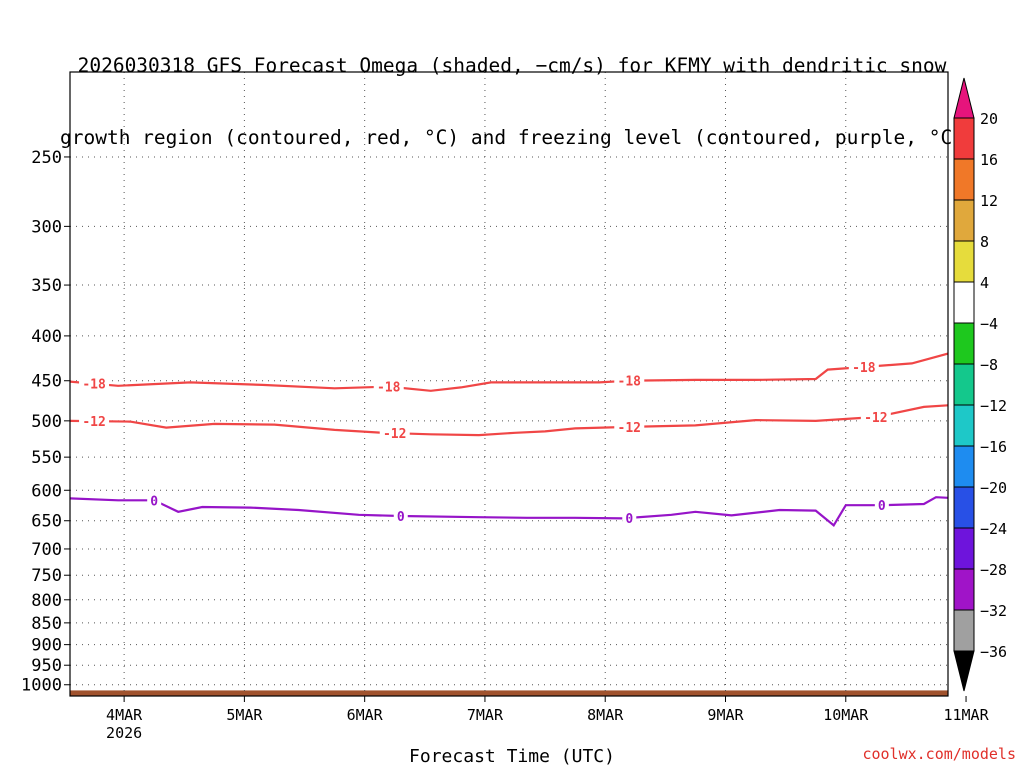  I want to click on source-credit: coolwx.com/models, so click(939, 754).